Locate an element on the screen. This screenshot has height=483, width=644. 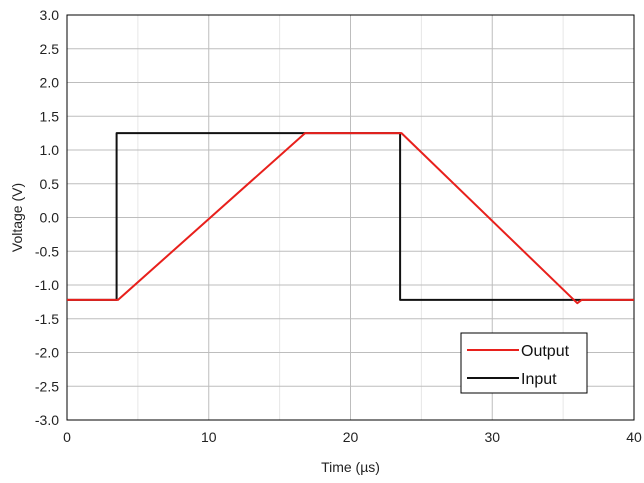
y-tick-label: 2.5 is located at coordinates (50, 49).